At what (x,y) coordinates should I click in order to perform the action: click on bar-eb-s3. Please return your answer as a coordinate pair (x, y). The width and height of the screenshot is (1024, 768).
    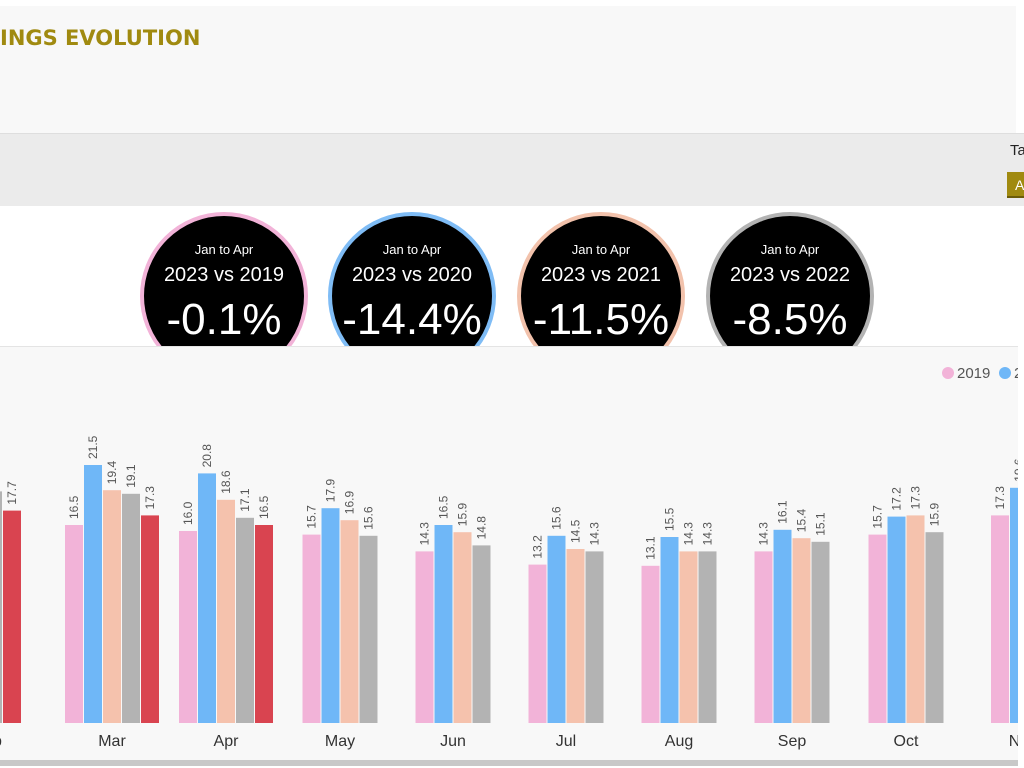
    Looking at the image, I should click on (1, 607).